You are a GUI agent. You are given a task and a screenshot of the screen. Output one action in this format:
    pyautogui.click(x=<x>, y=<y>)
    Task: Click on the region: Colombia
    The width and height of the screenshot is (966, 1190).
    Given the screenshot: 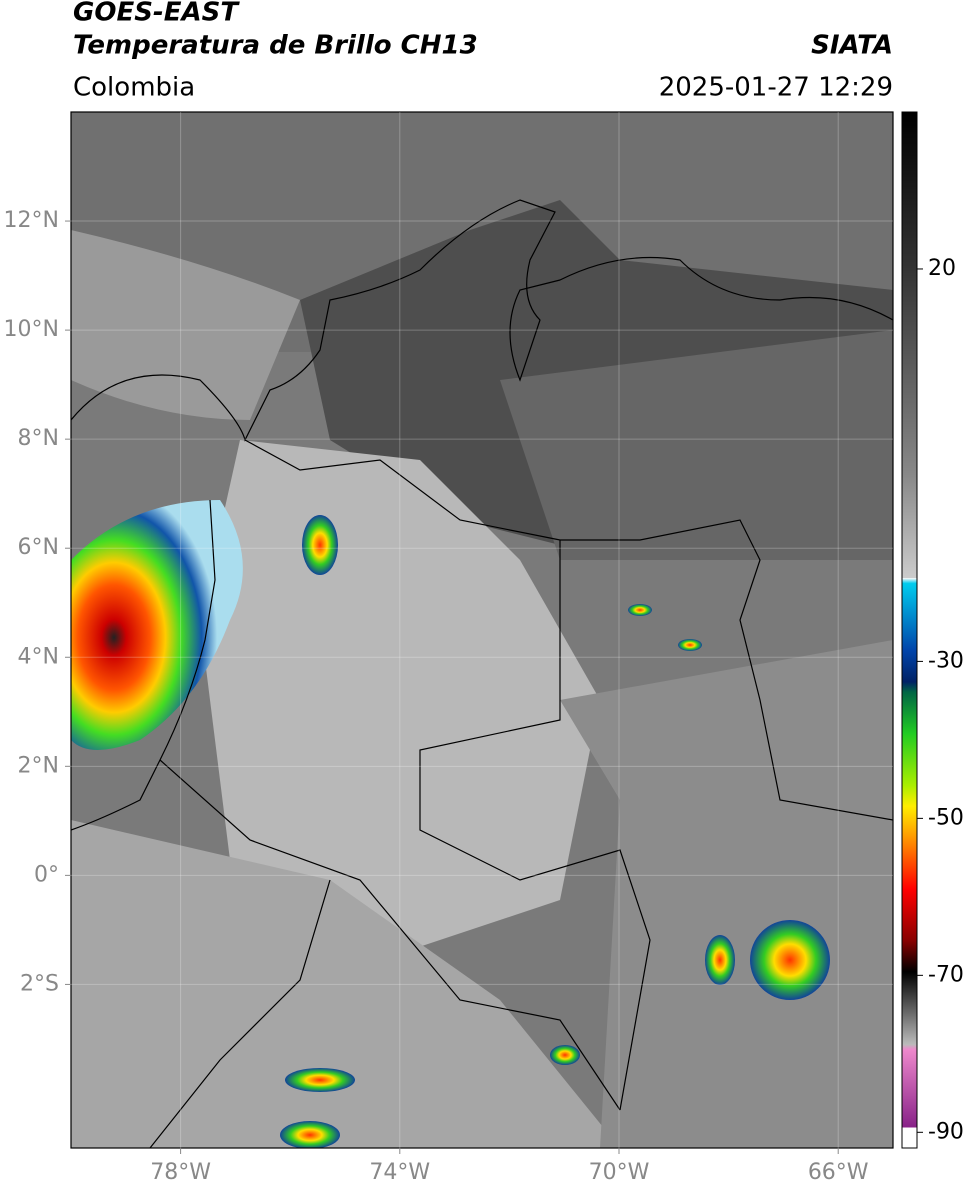 What is the action you would take?
    pyautogui.click(x=134, y=88)
    